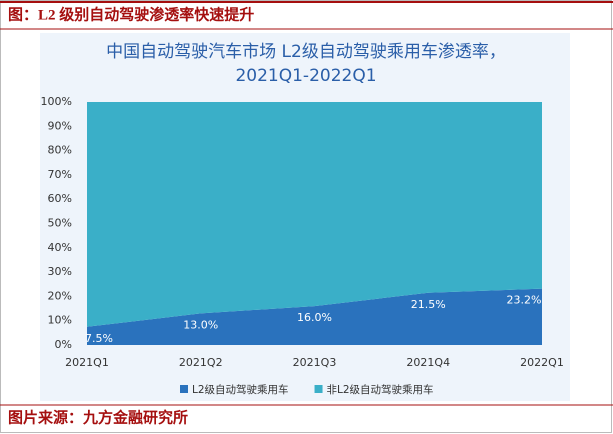 The height and width of the screenshot is (434, 613). I want to click on legend-label: 非L2级自动驾驶乘用车, so click(380, 389).